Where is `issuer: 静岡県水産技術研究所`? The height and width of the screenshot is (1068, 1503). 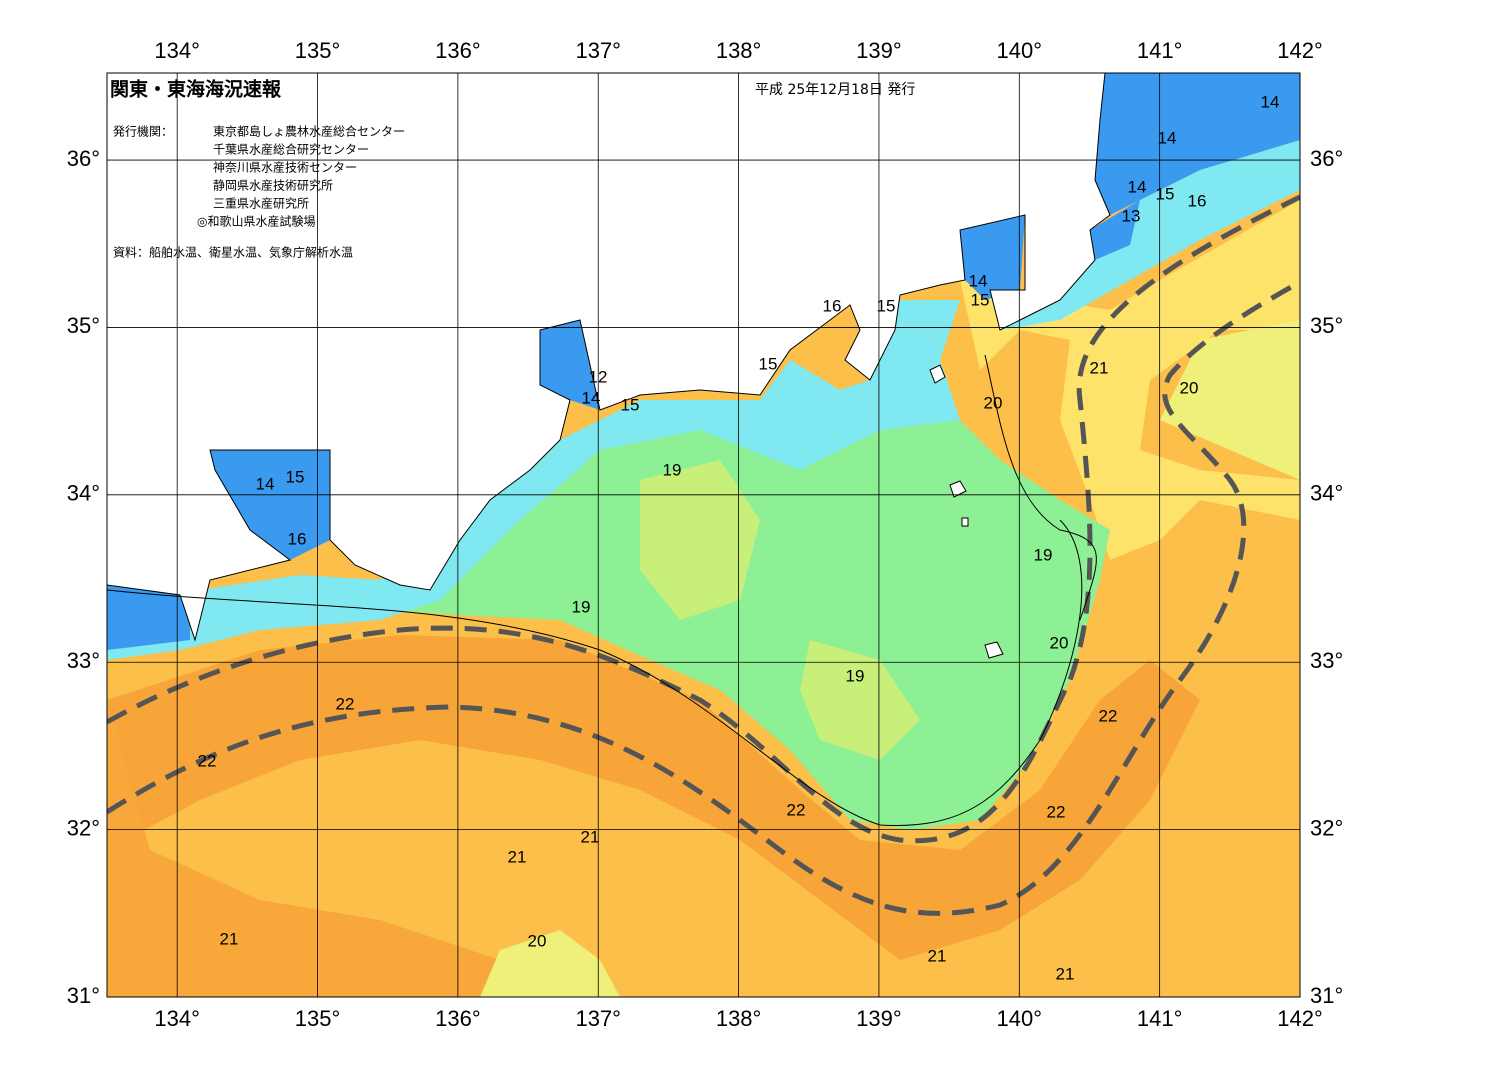
issuer: 静岡県水産技術研究所 is located at coordinates (273, 185).